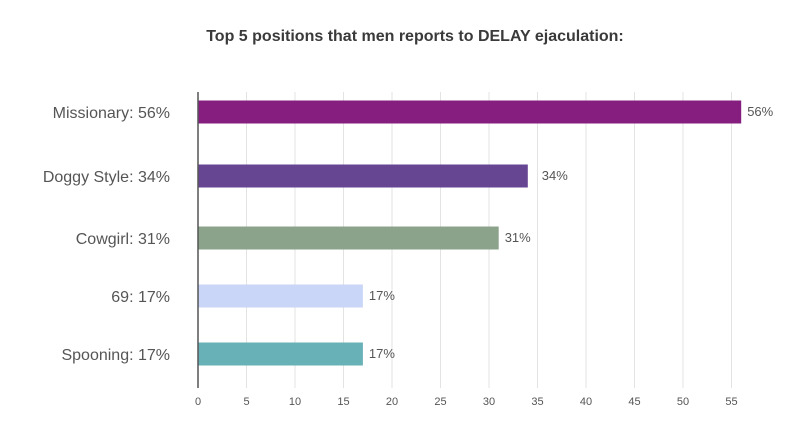 Image resolution: width=800 pixels, height=440 pixels. I want to click on chart-title-part-1: that men reports to, so click(400, 36).